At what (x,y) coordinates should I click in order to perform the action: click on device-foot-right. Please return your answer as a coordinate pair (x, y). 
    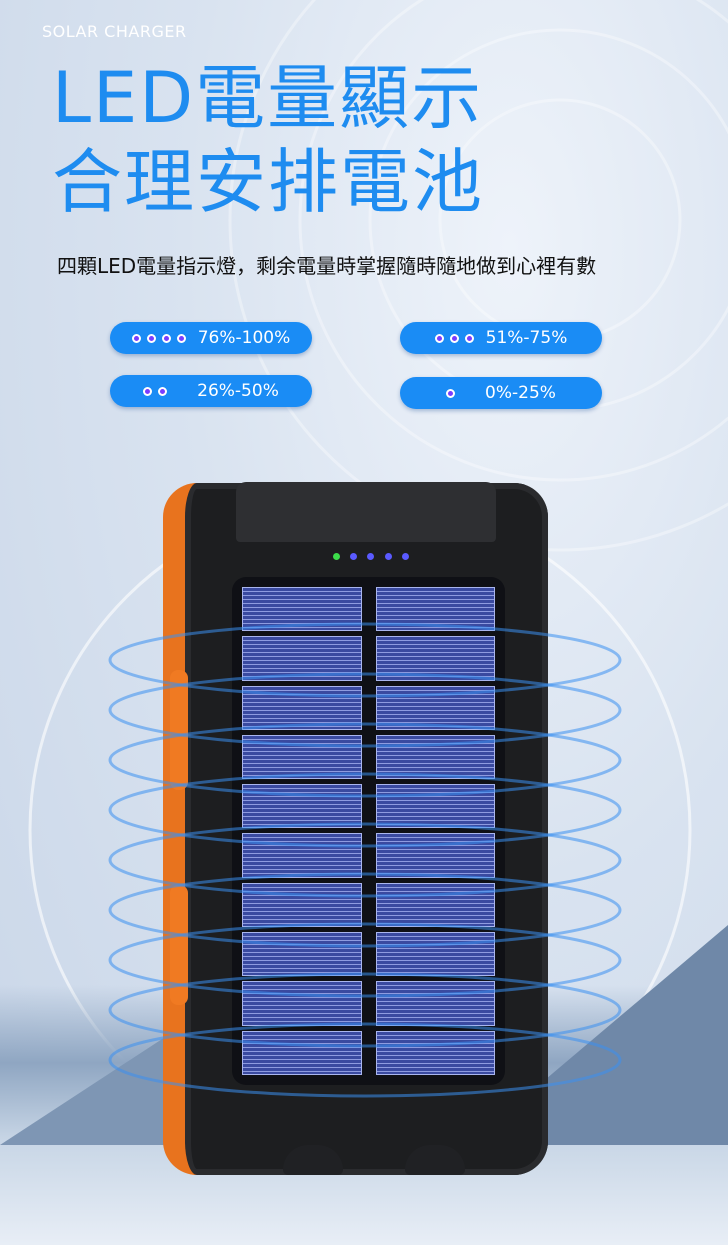
    Looking at the image, I should click on (435, 1160).